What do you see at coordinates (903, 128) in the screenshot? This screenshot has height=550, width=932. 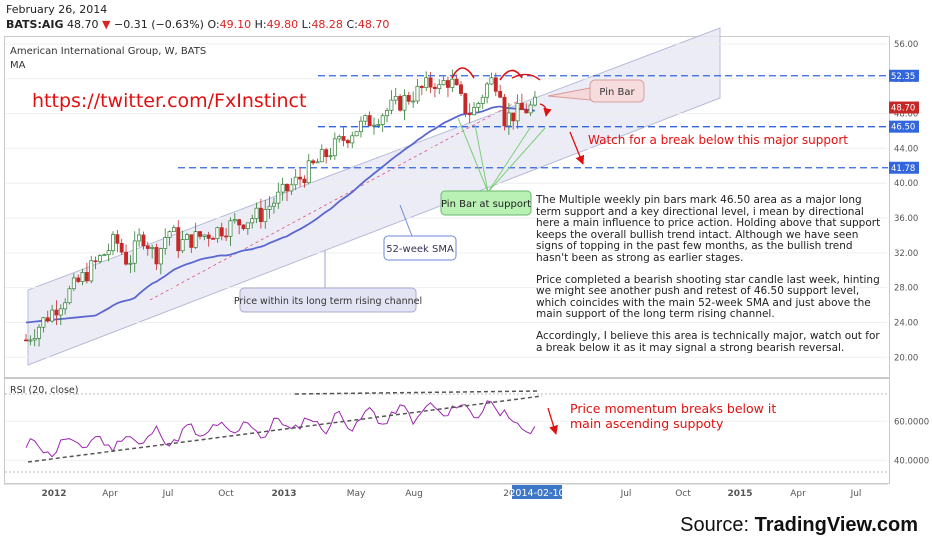 I see `price-badge-label: 46.50` at bounding box center [903, 128].